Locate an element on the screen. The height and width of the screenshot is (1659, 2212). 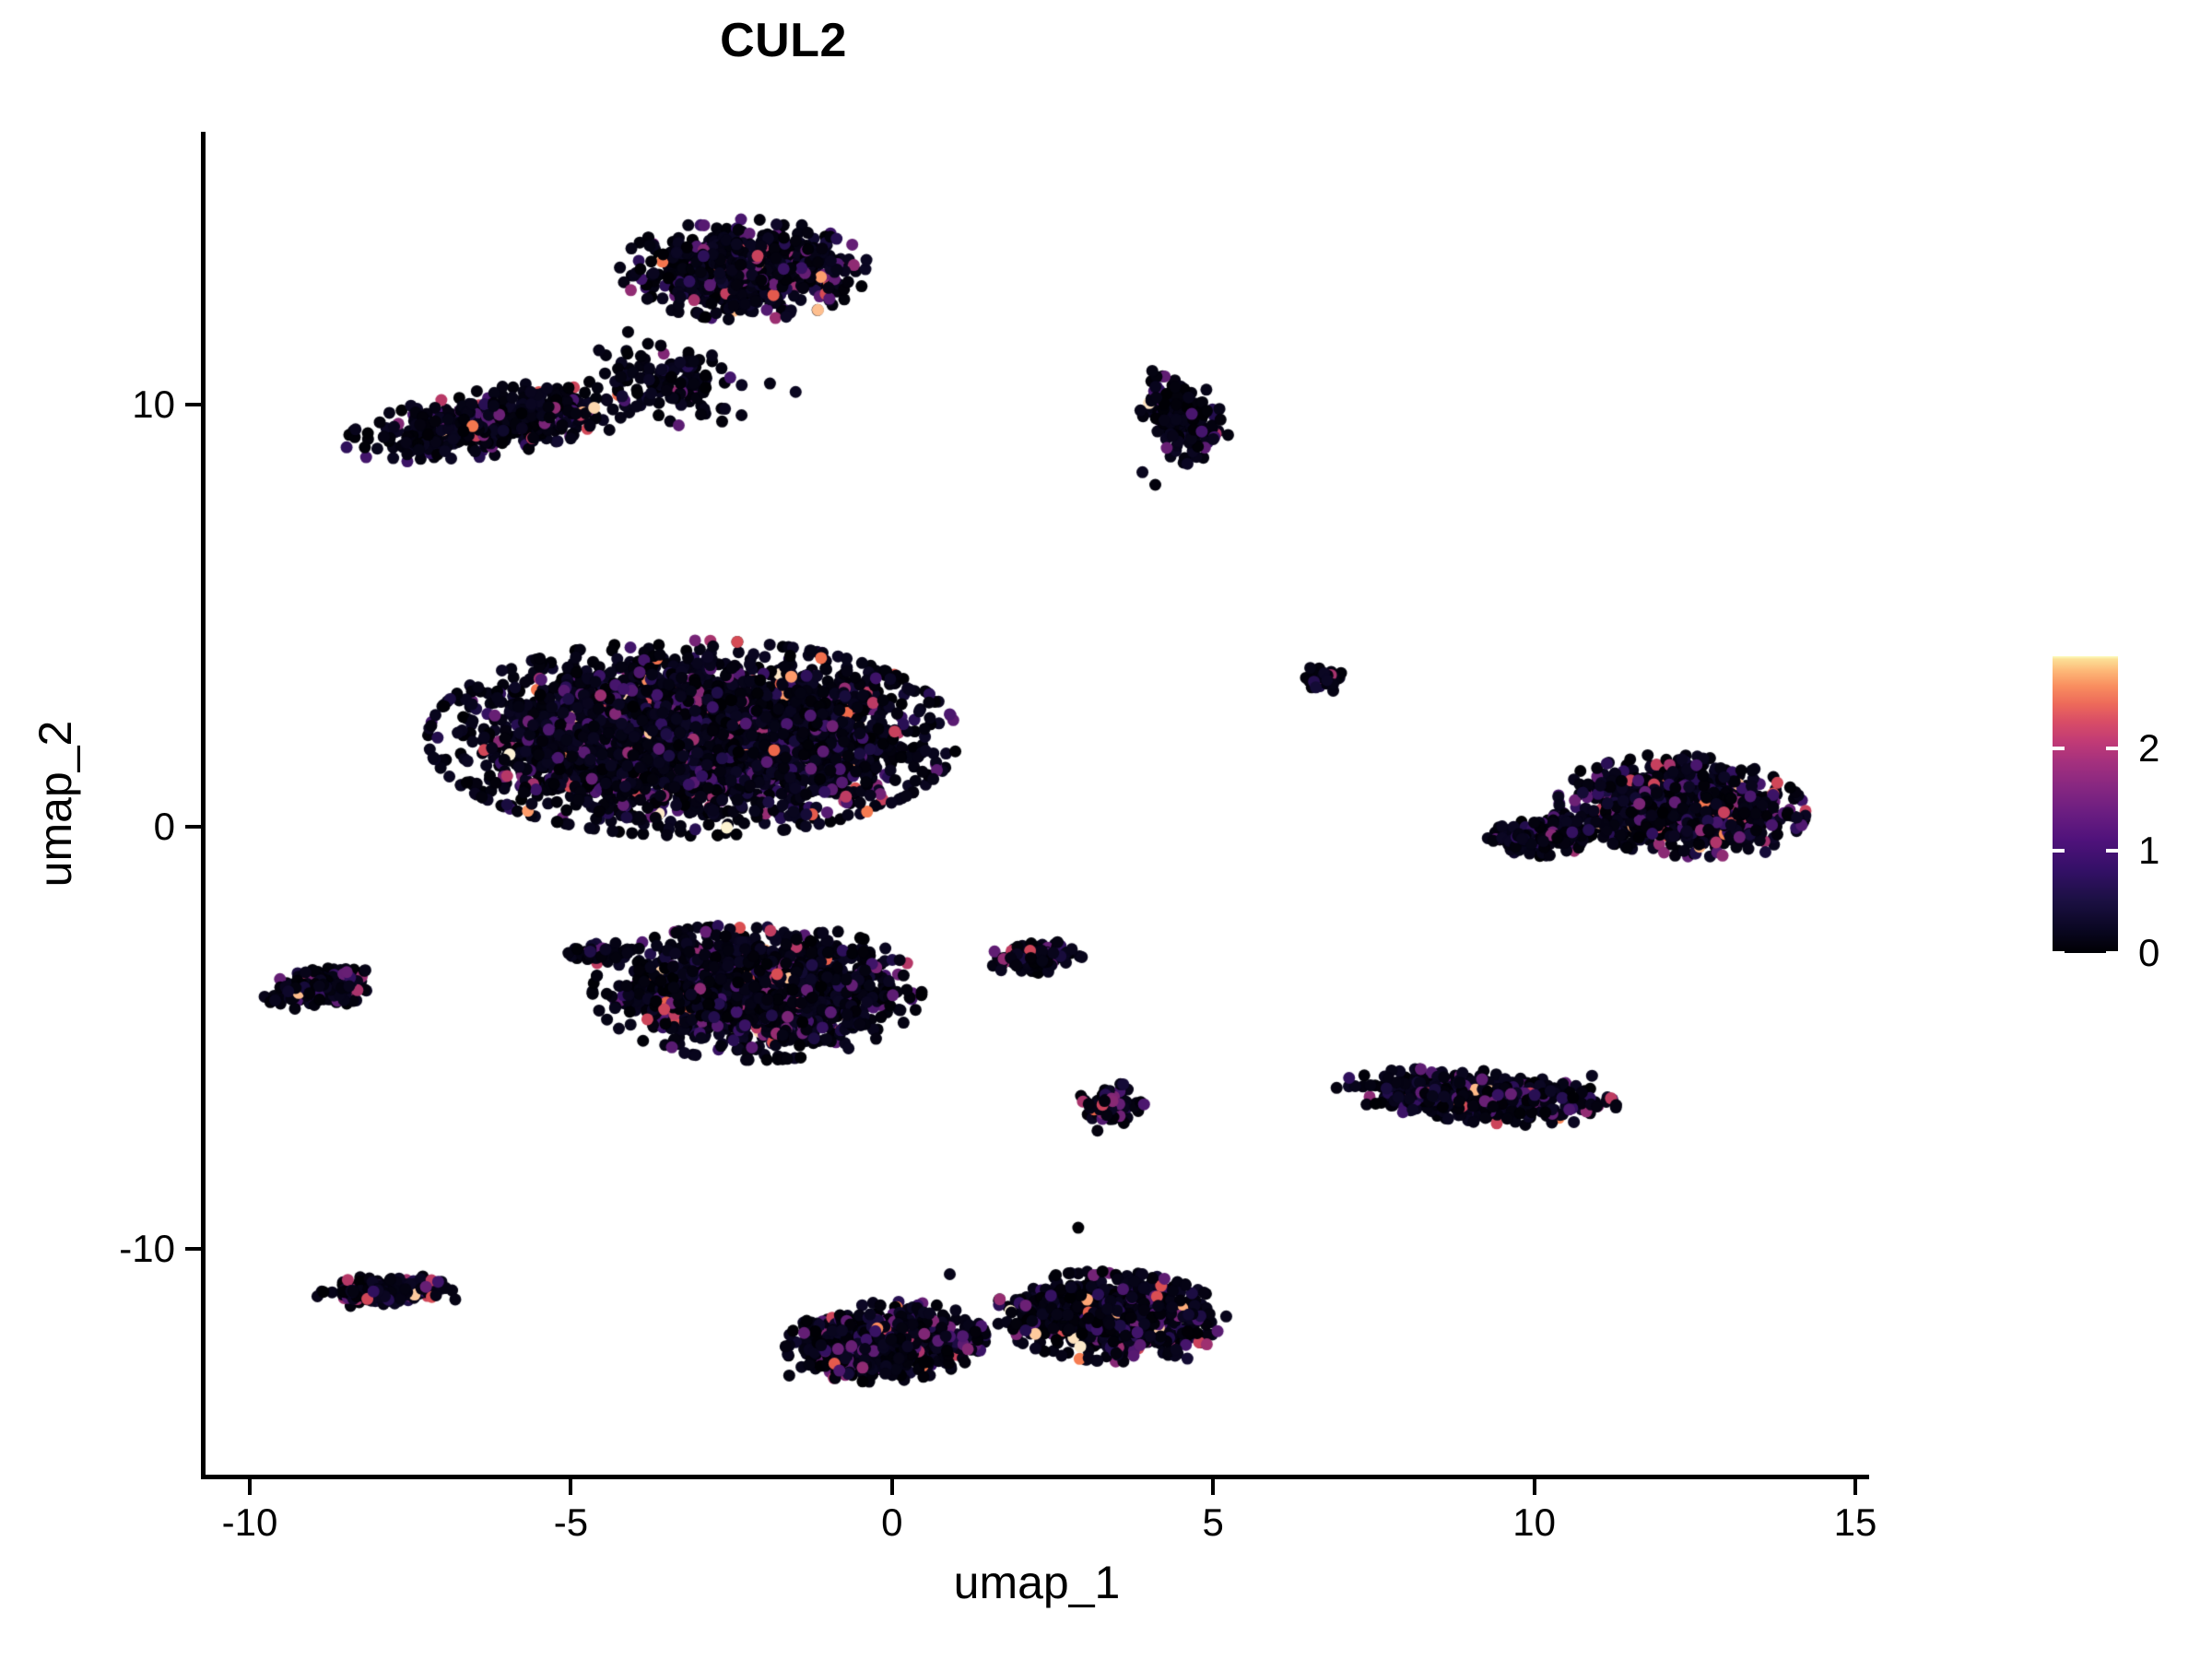
x-tick-label: 5 is located at coordinates (1213, 1522).